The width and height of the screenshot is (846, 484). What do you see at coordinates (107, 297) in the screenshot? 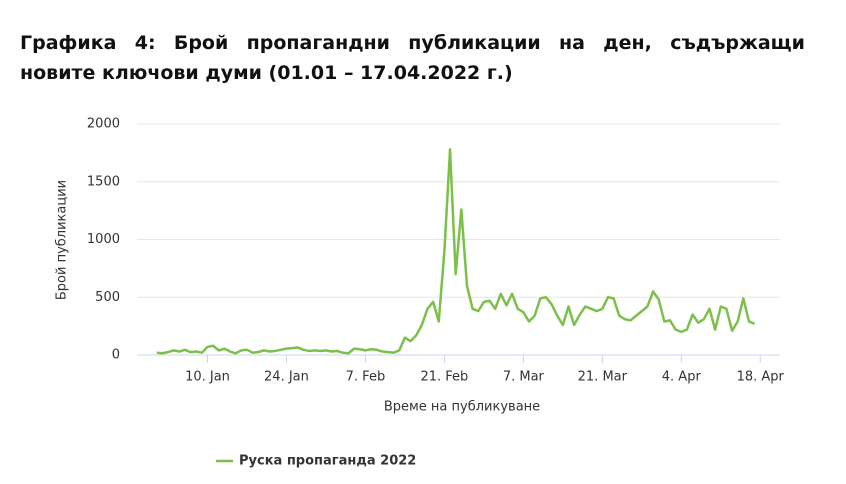
I see `y-tick-label: 500` at bounding box center [107, 297].